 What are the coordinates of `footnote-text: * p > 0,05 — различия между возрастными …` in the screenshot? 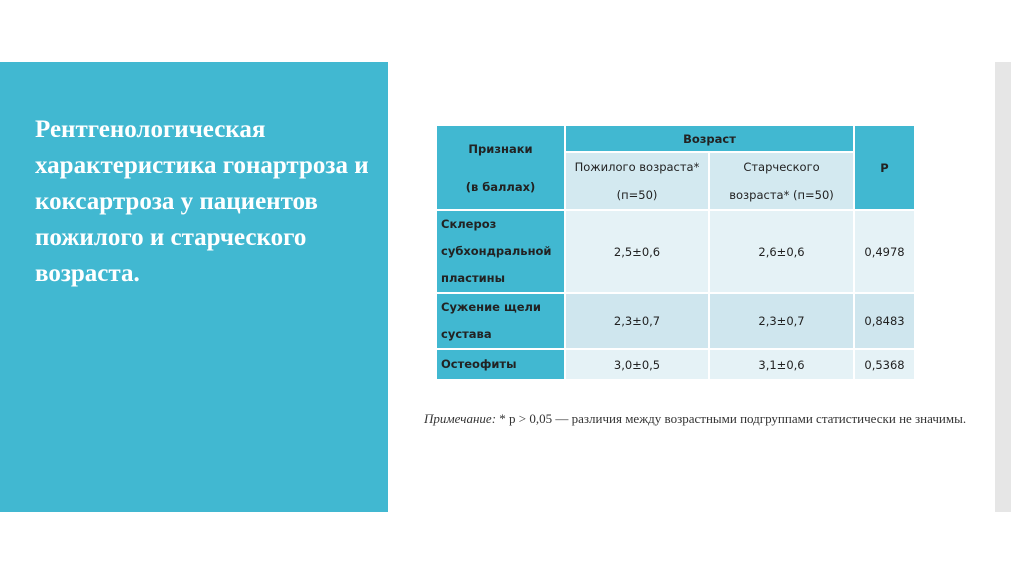 It's located at (731, 418).